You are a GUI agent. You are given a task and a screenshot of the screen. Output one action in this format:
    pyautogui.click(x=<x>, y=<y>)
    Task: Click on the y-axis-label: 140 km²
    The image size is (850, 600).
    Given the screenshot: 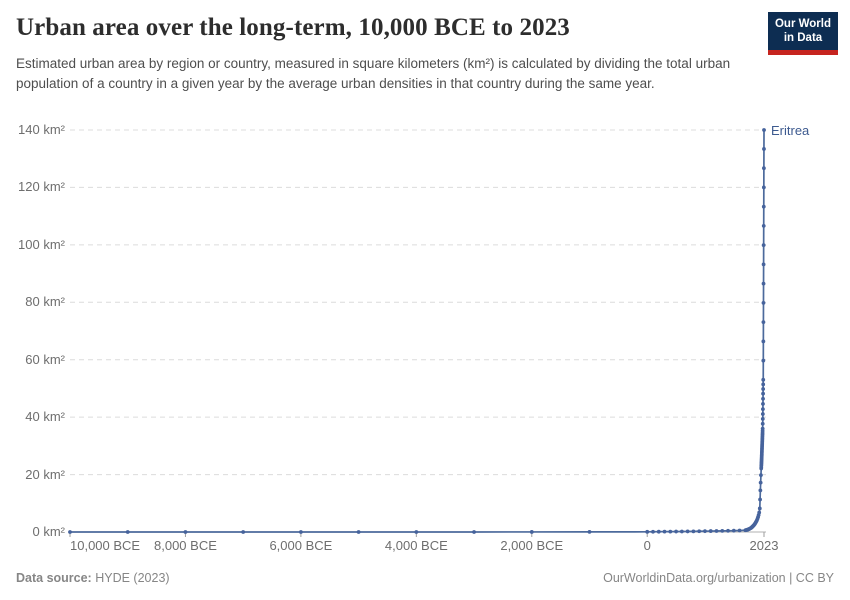 What is the action you would take?
    pyautogui.click(x=41, y=129)
    